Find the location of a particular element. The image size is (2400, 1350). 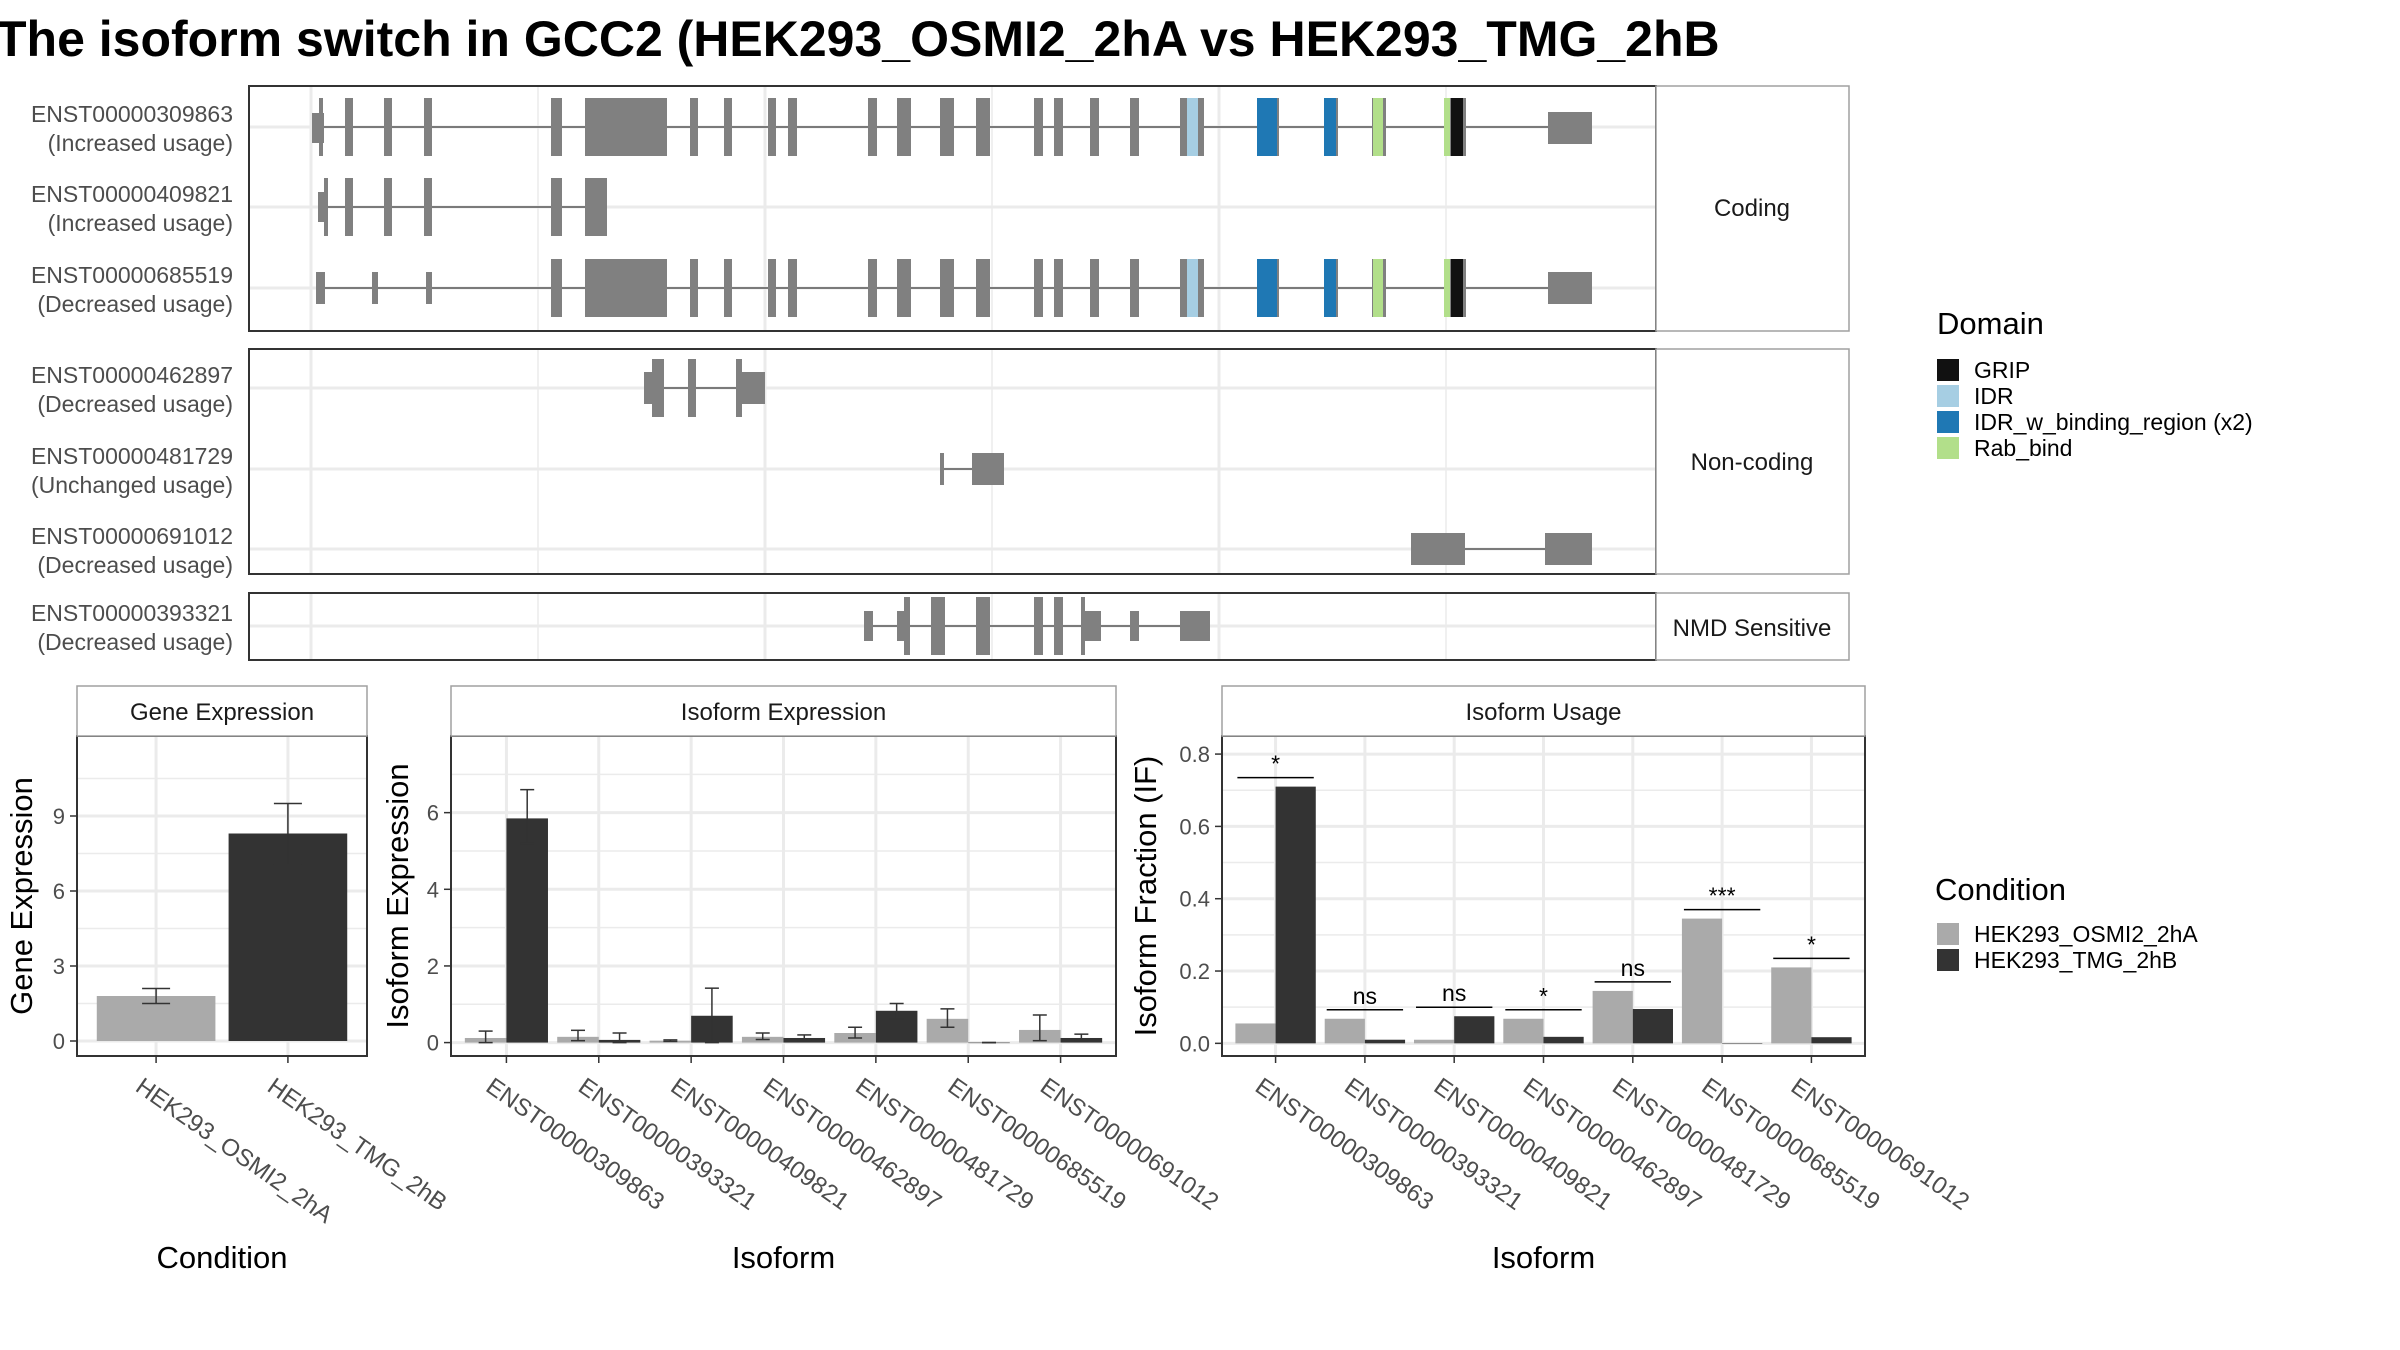

coding-strip is located at coordinates (1752, 208).